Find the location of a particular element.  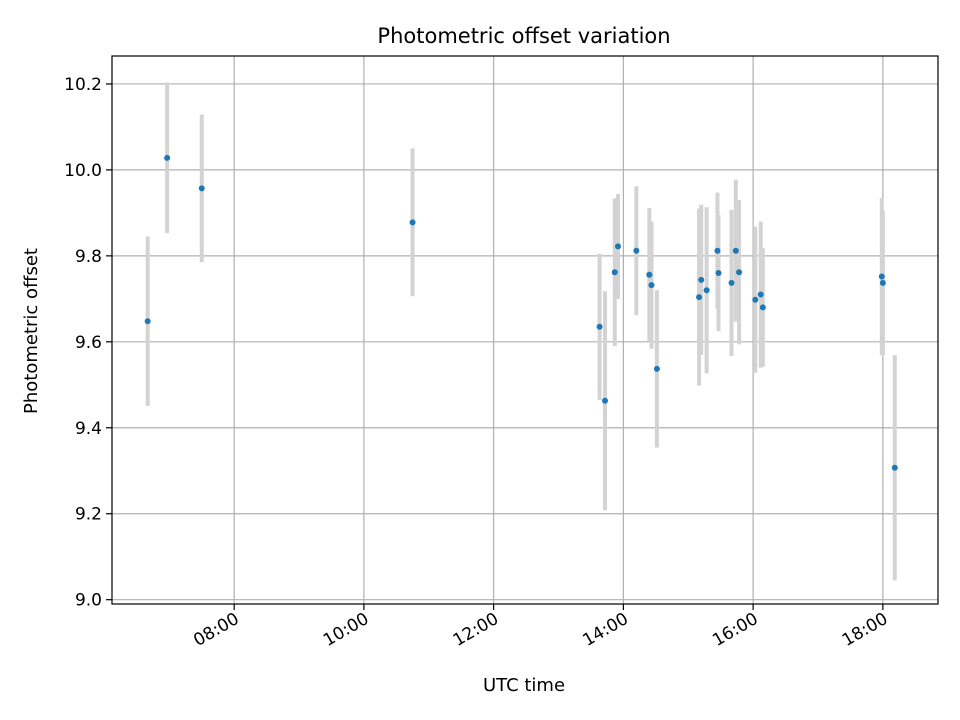

y-tick-label: 9.4 is located at coordinates (88, 429).